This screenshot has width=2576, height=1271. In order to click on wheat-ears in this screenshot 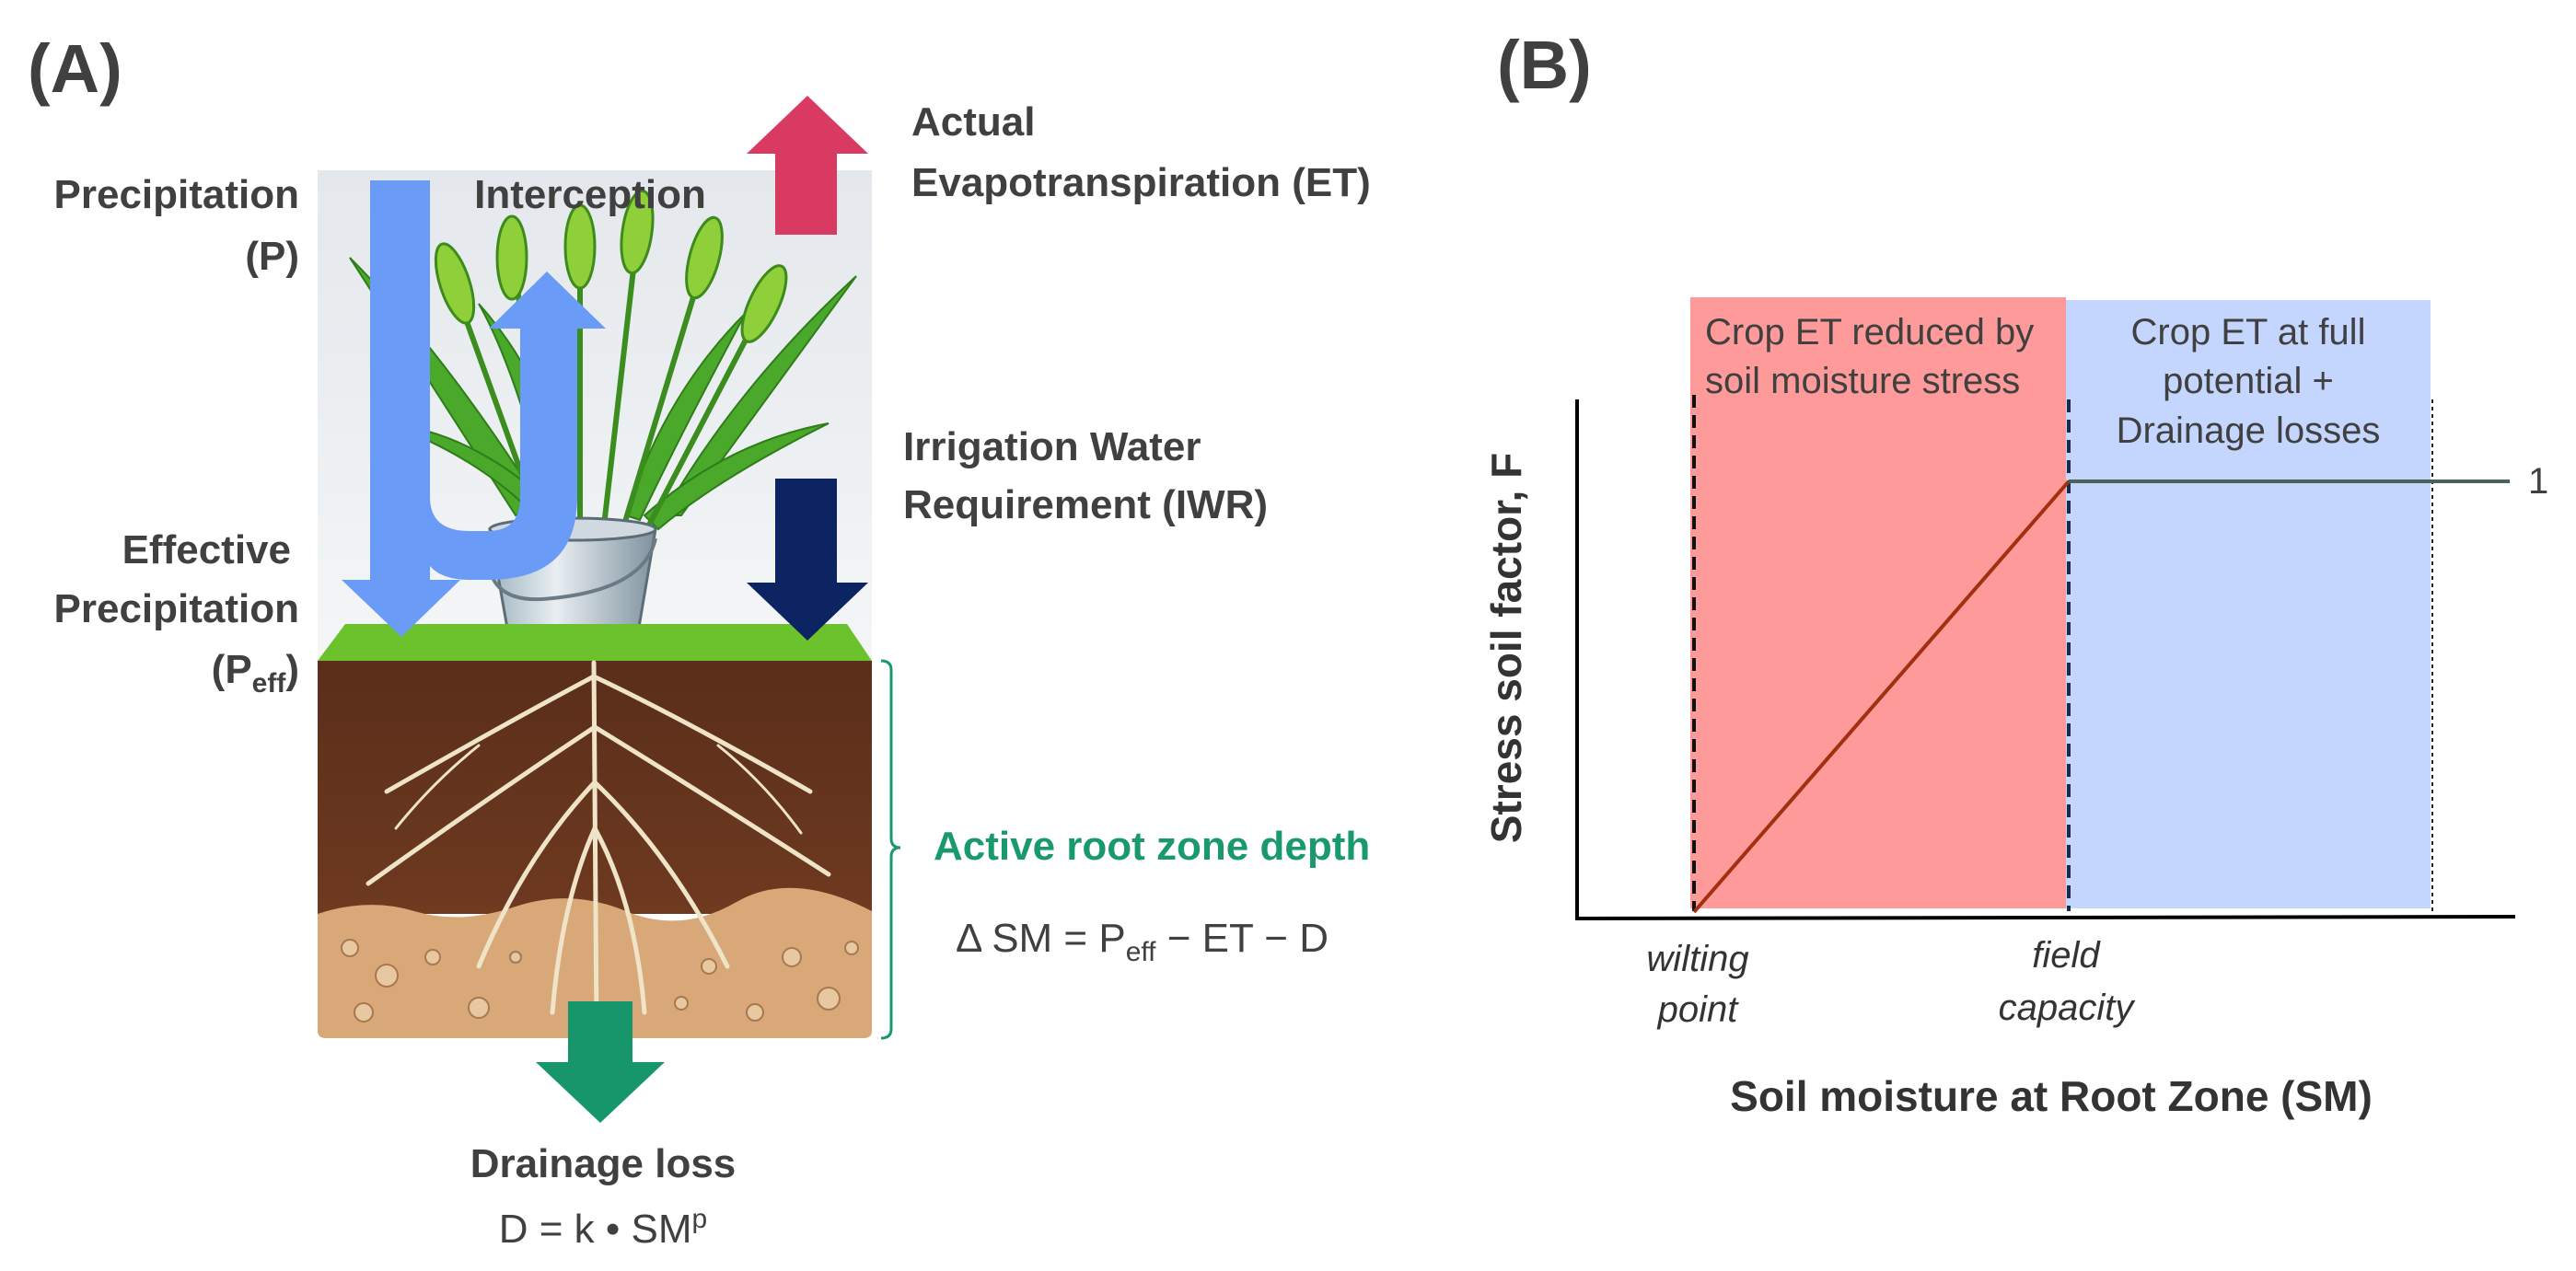, I will do `click(611, 266)`.